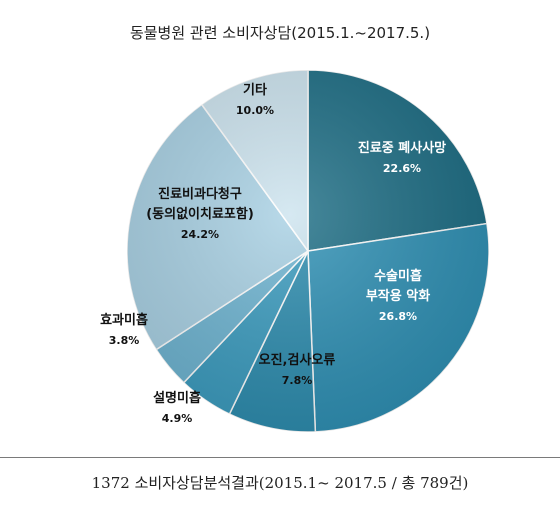  I want to click on slice-name-label: 오진,검사오류, so click(297, 360).